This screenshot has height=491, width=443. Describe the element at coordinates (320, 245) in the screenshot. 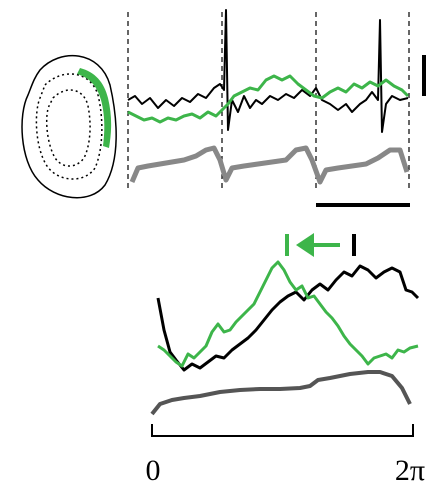

I see `shift-arrow` at that location.